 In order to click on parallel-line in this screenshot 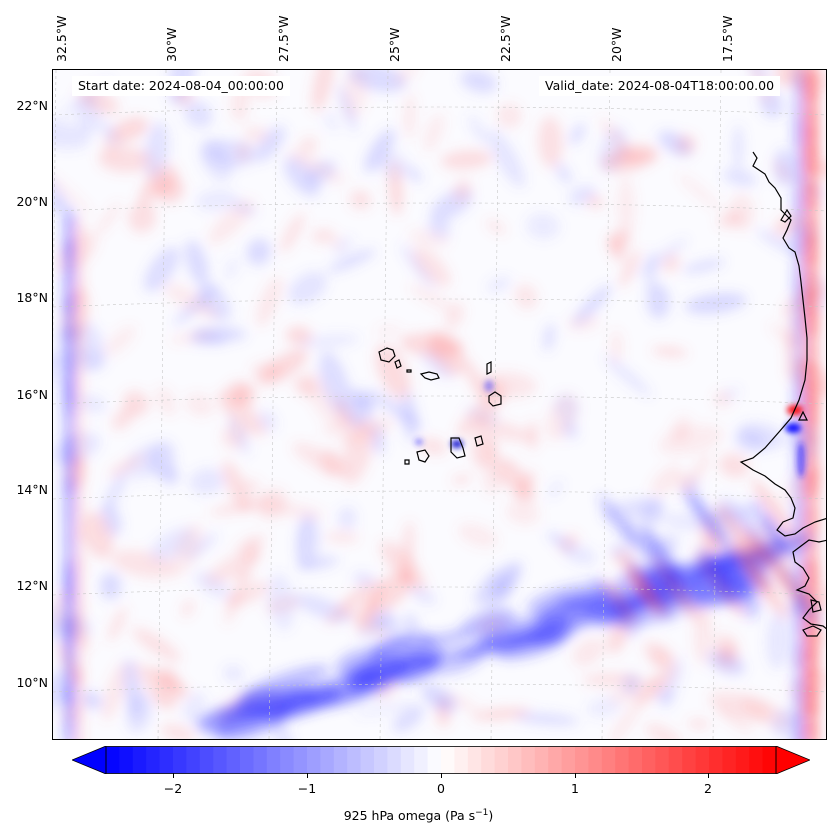, I will do `click(439, 111)`.